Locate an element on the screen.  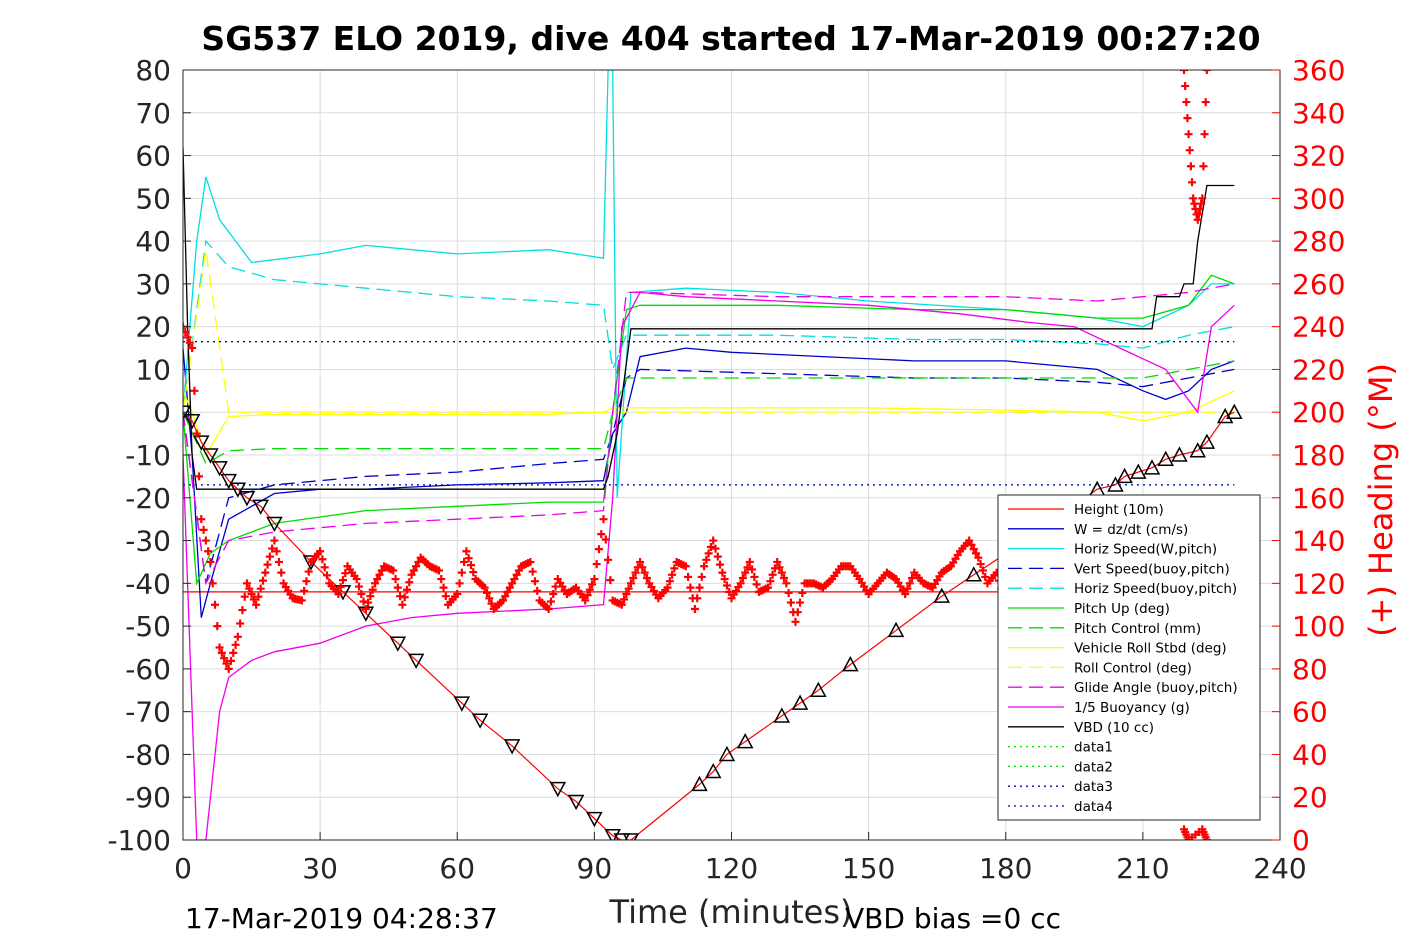
y-tick-label: -20 is located at coordinates (148, 498).